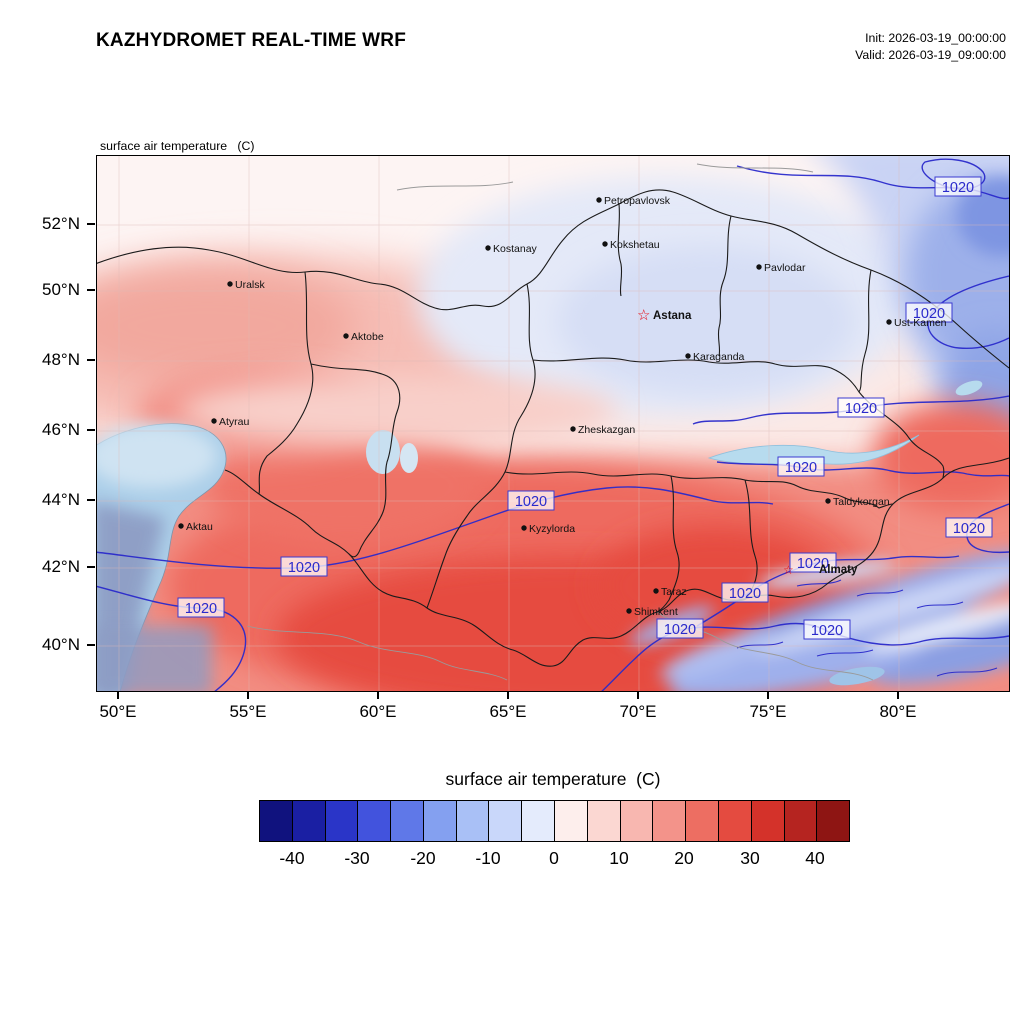 The height and width of the screenshot is (1024, 1024). I want to click on lon-axis-label: 55°E, so click(248, 711).